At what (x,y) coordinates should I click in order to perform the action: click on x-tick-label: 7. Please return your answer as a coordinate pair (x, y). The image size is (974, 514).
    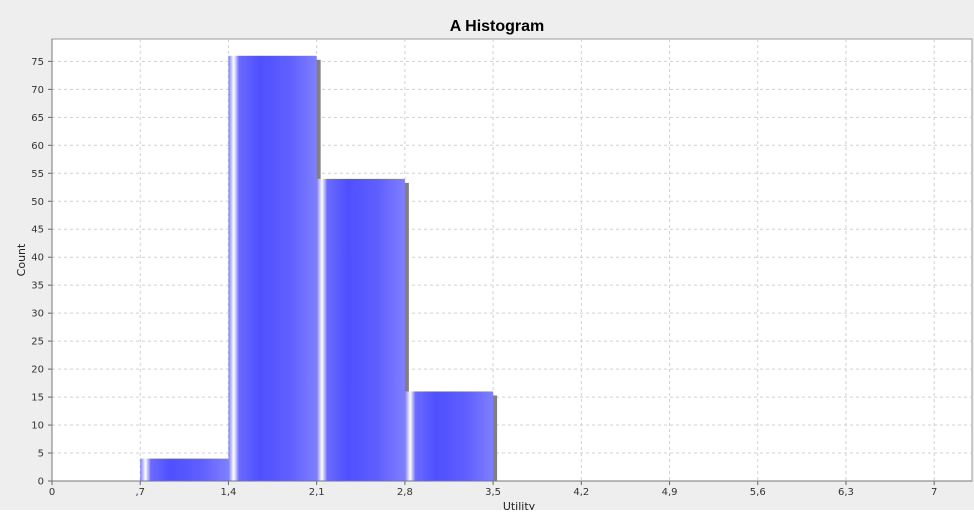
    Looking at the image, I should click on (934, 492).